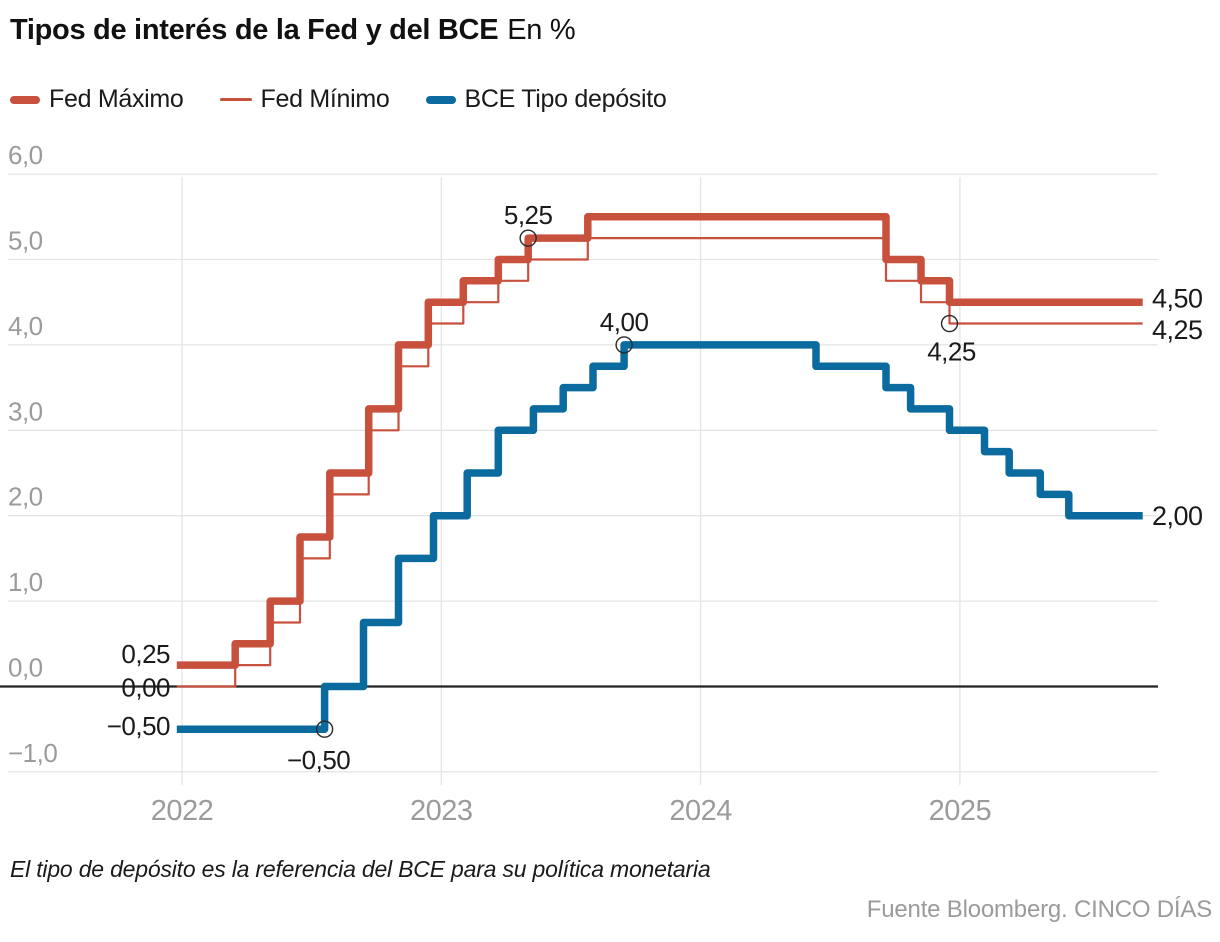  I want to click on legend-label-fed-minimo: Fed Mínimo, so click(325, 99).